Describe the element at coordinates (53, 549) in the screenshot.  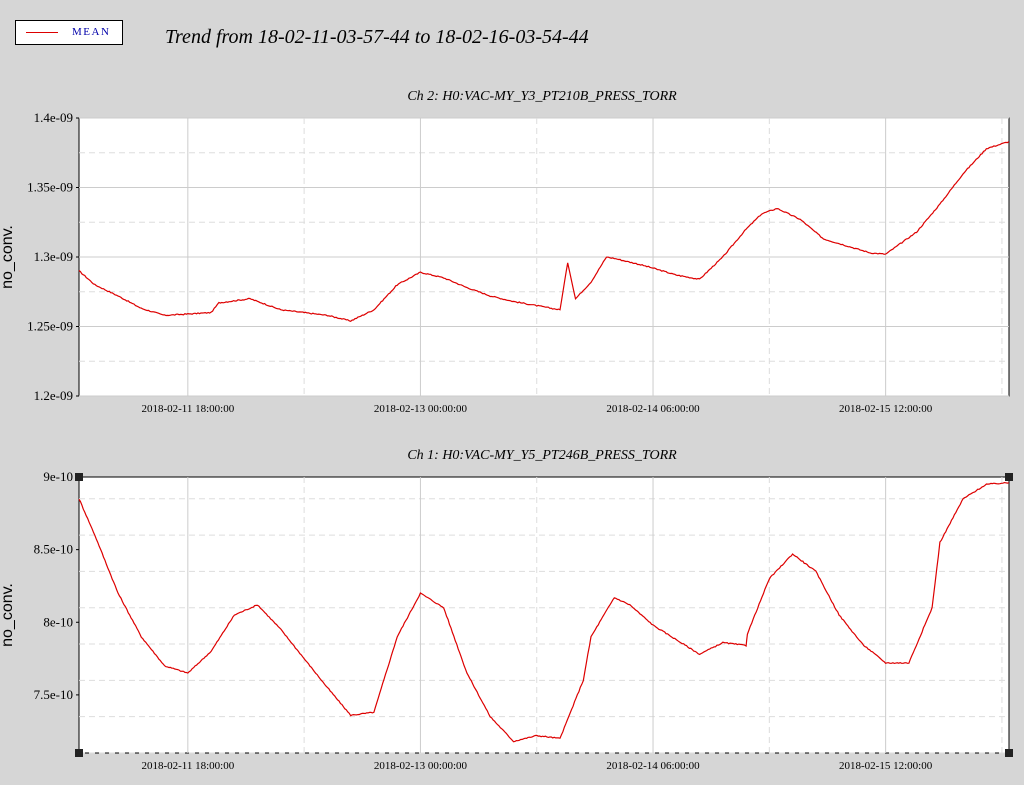
I see `y-tick-label: 8.5e-10` at that location.